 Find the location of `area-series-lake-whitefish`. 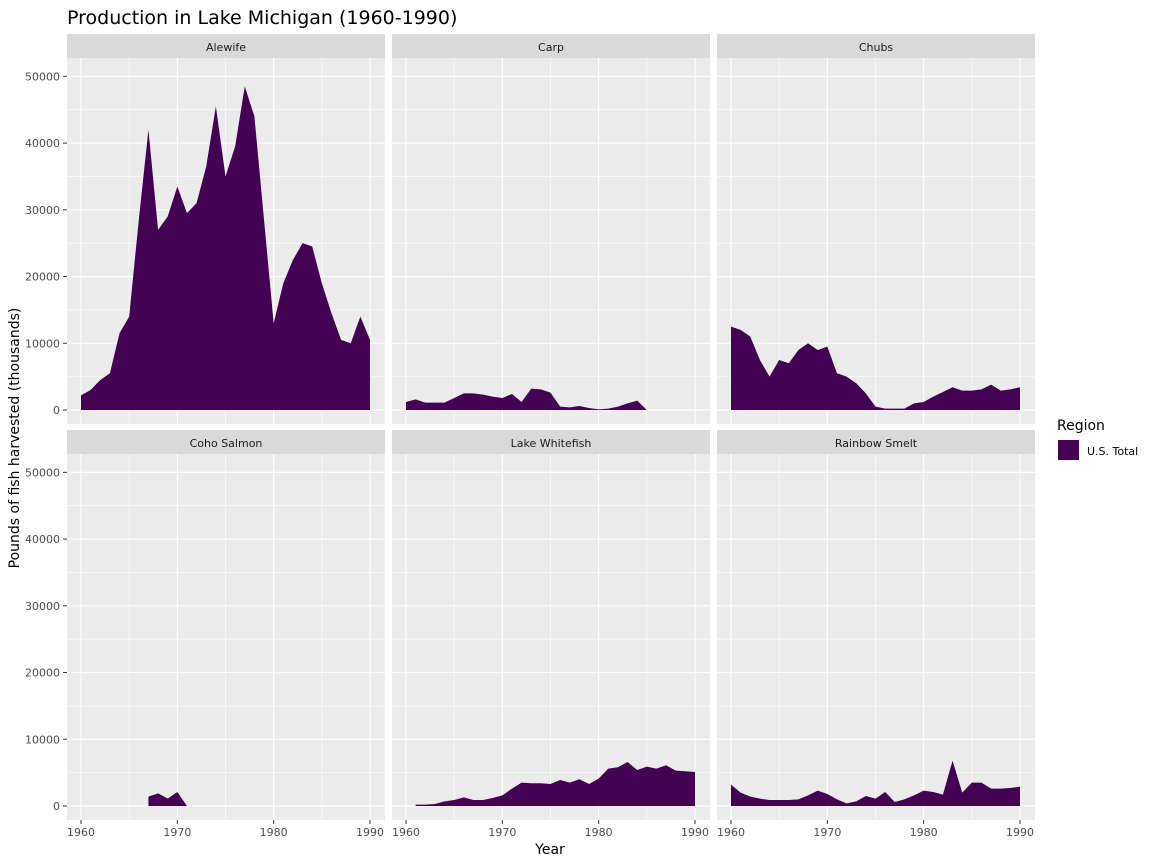

area-series-lake-whitefish is located at coordinates (555, 783).